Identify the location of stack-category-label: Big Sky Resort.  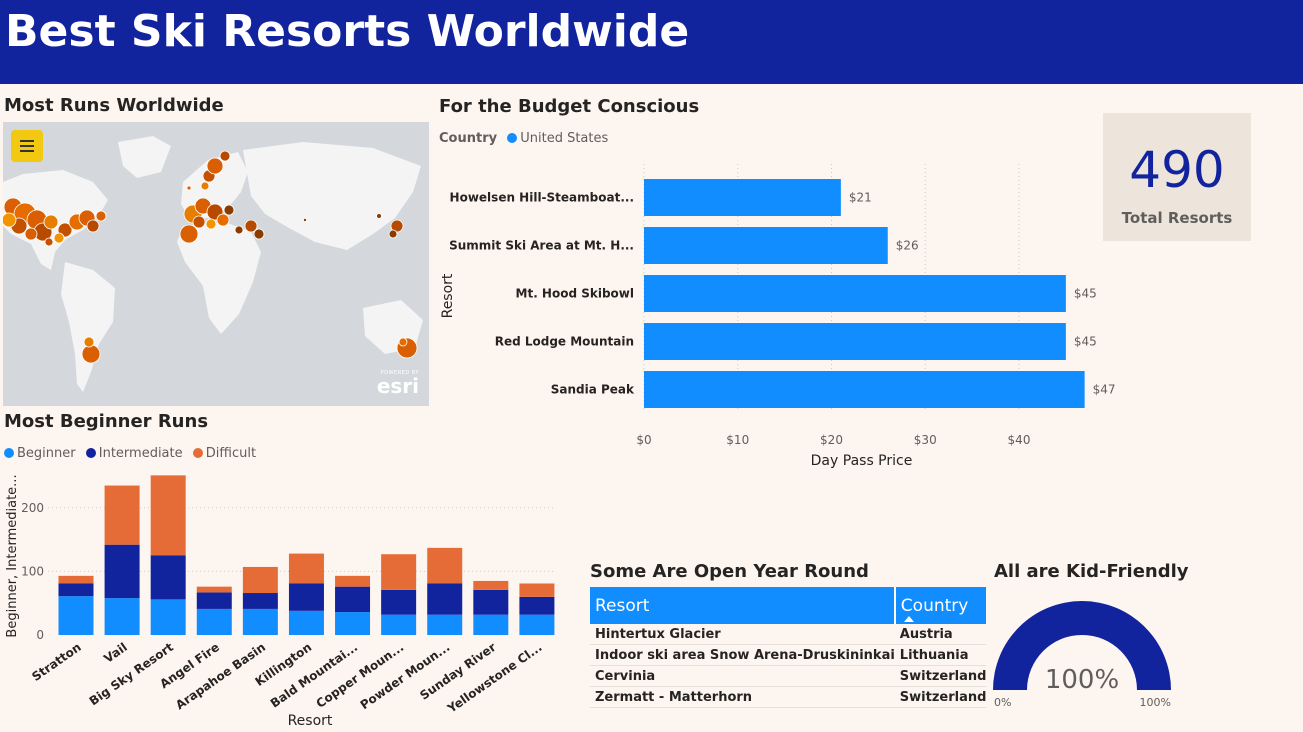
(131, 674).